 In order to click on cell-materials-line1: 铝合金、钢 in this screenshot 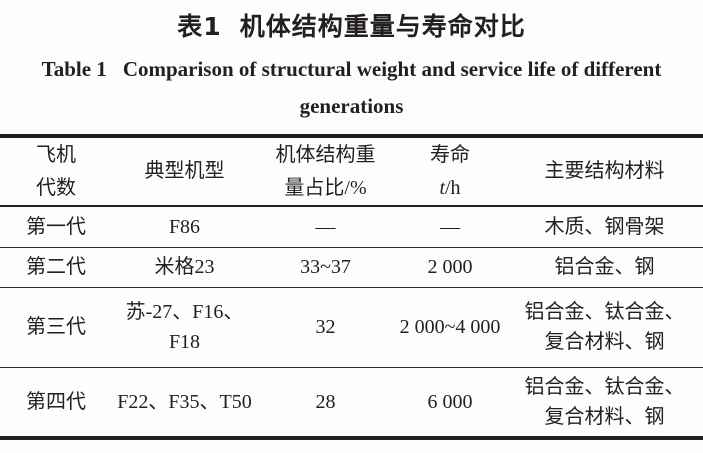, I will do `click(604, 267)`.